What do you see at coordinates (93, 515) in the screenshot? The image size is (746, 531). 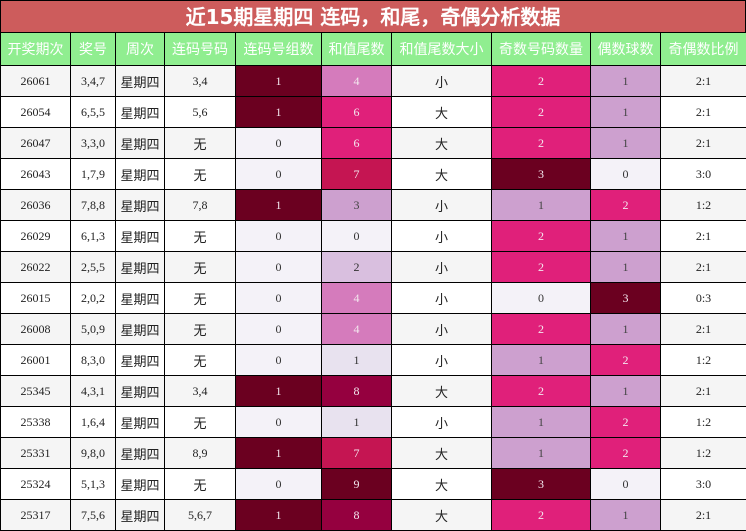 I see `winning-numbers-cell: 7,5,6` at bounding box center [93, 515].